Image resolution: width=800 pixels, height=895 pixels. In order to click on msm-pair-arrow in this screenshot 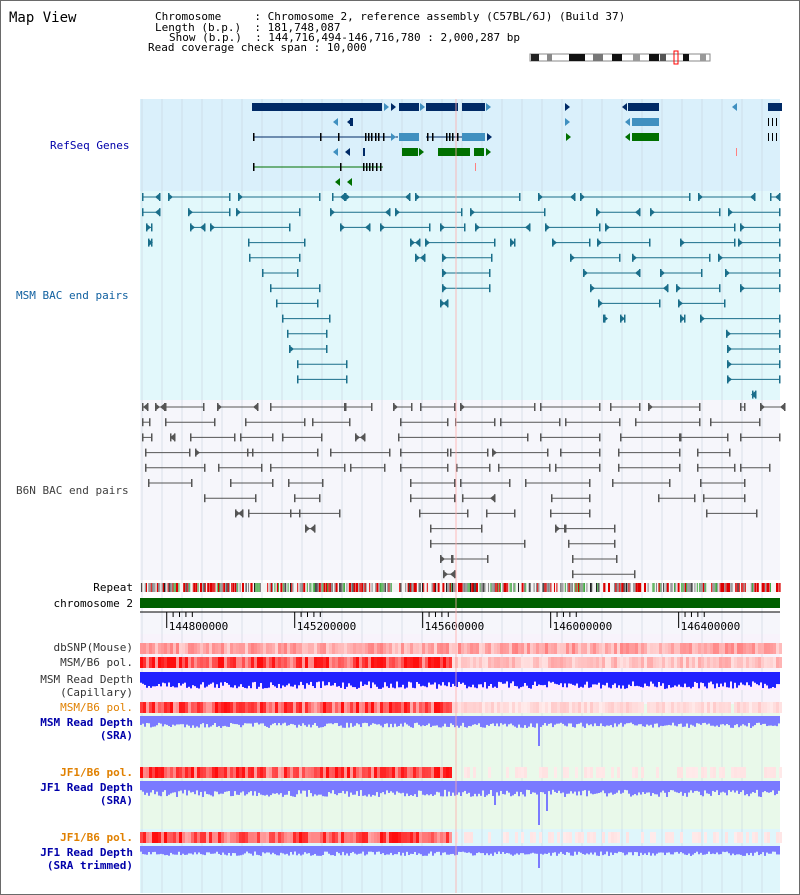, I will do `click(442, 303)`.